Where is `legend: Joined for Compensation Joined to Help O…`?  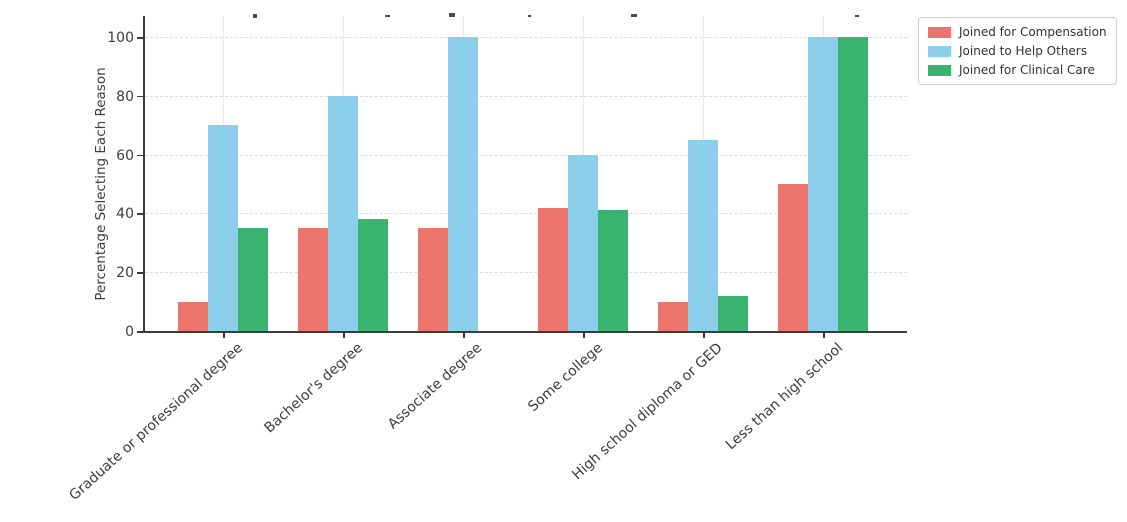
legend: Joined for Compensation Joined to Help O… is located at coordinates (1017, 51).